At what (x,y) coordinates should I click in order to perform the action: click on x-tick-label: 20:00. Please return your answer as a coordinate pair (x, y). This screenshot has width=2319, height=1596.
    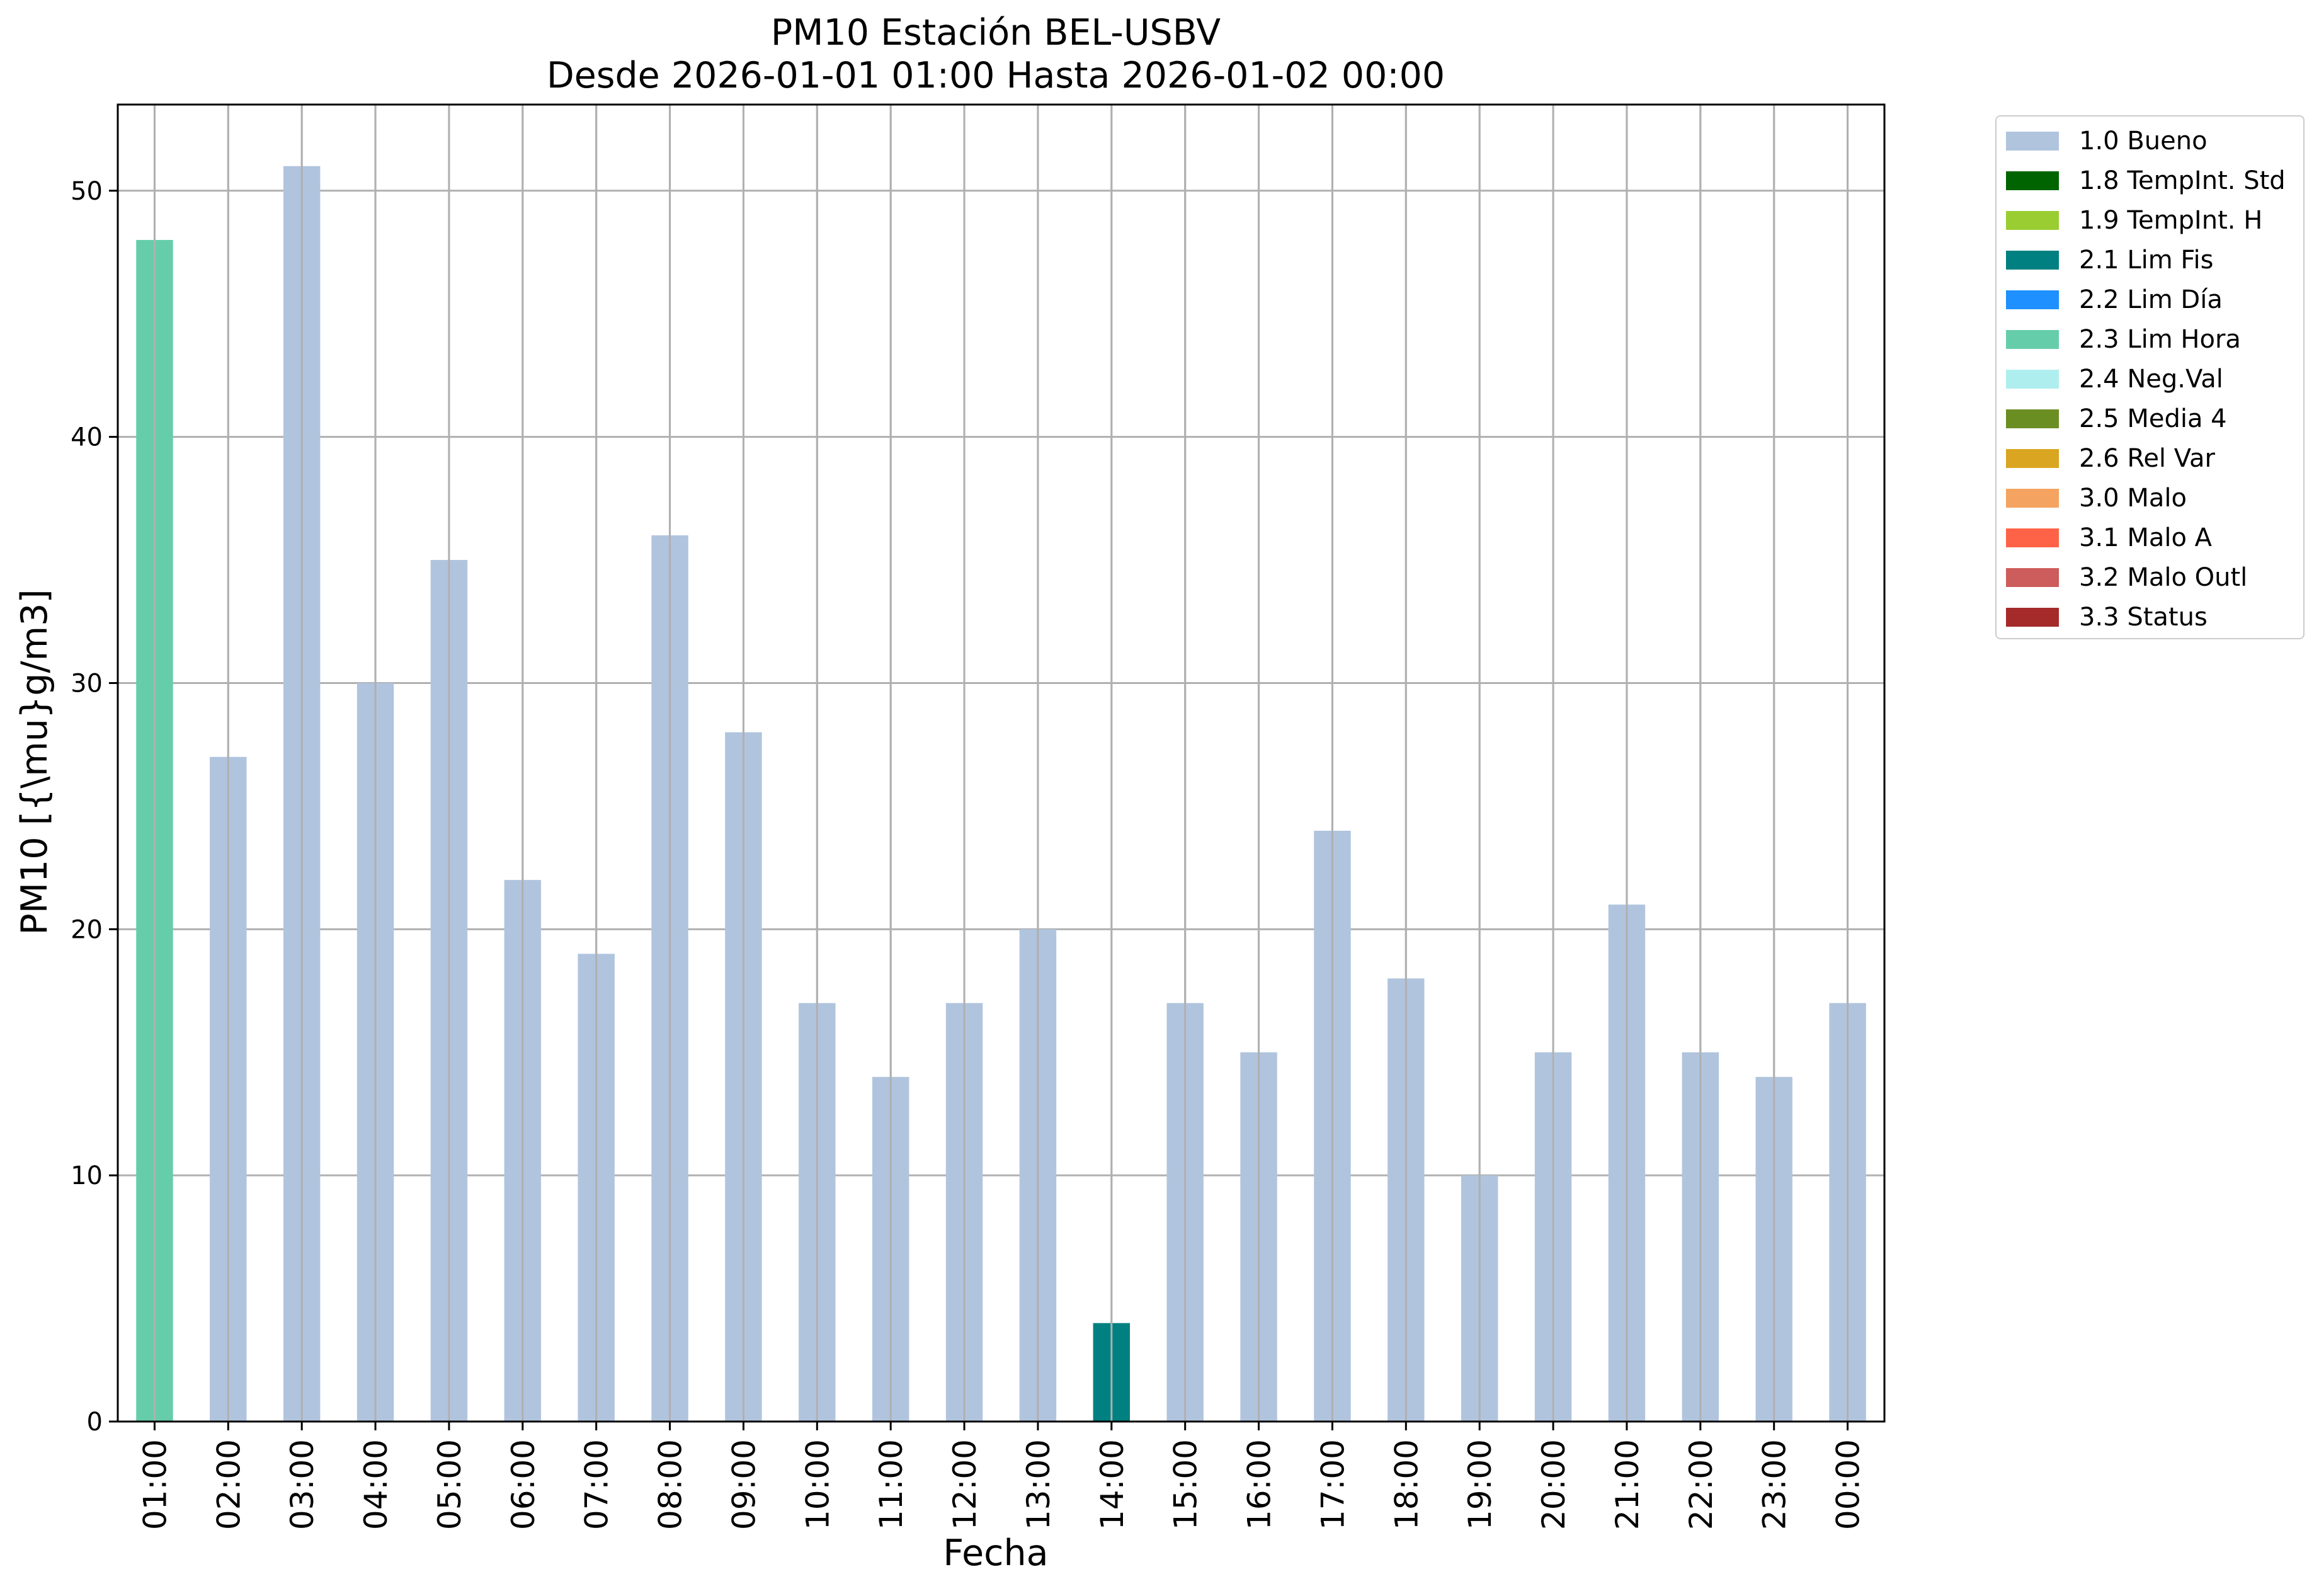
    Looking at the image, I should click on (1554, 1484).